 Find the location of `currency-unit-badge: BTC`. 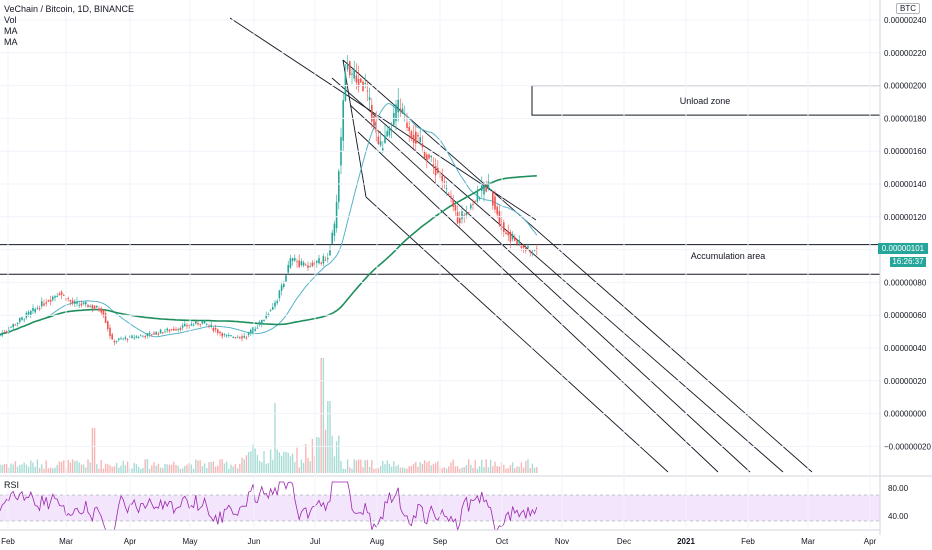

currency-unit-badge: BTC is located at coordinates (908, 8).